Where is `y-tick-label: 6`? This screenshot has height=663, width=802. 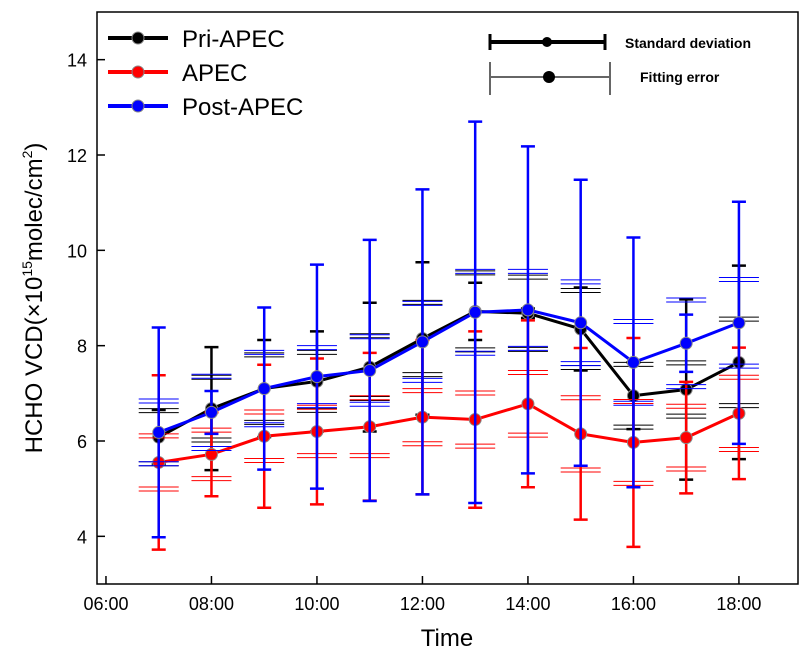 y-tick-label: 6 is located at coordinates (82, 442).